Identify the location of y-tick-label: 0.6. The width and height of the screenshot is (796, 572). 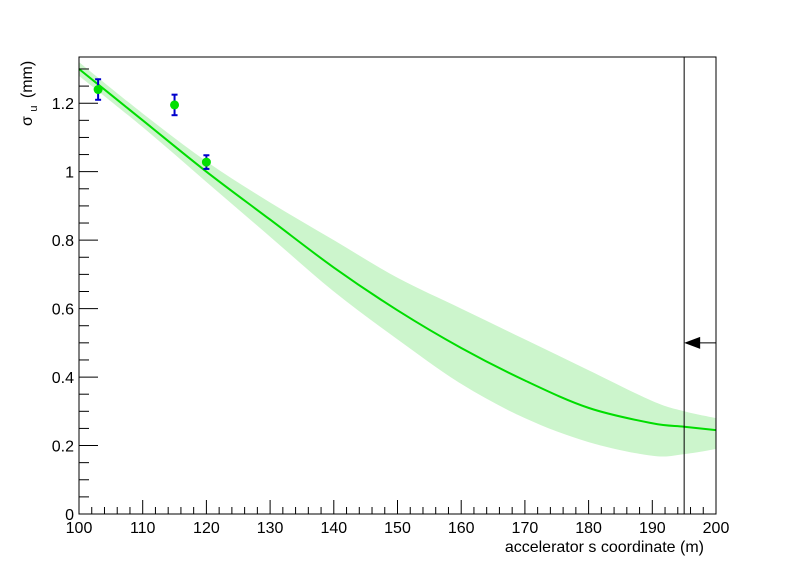
(63, 310).